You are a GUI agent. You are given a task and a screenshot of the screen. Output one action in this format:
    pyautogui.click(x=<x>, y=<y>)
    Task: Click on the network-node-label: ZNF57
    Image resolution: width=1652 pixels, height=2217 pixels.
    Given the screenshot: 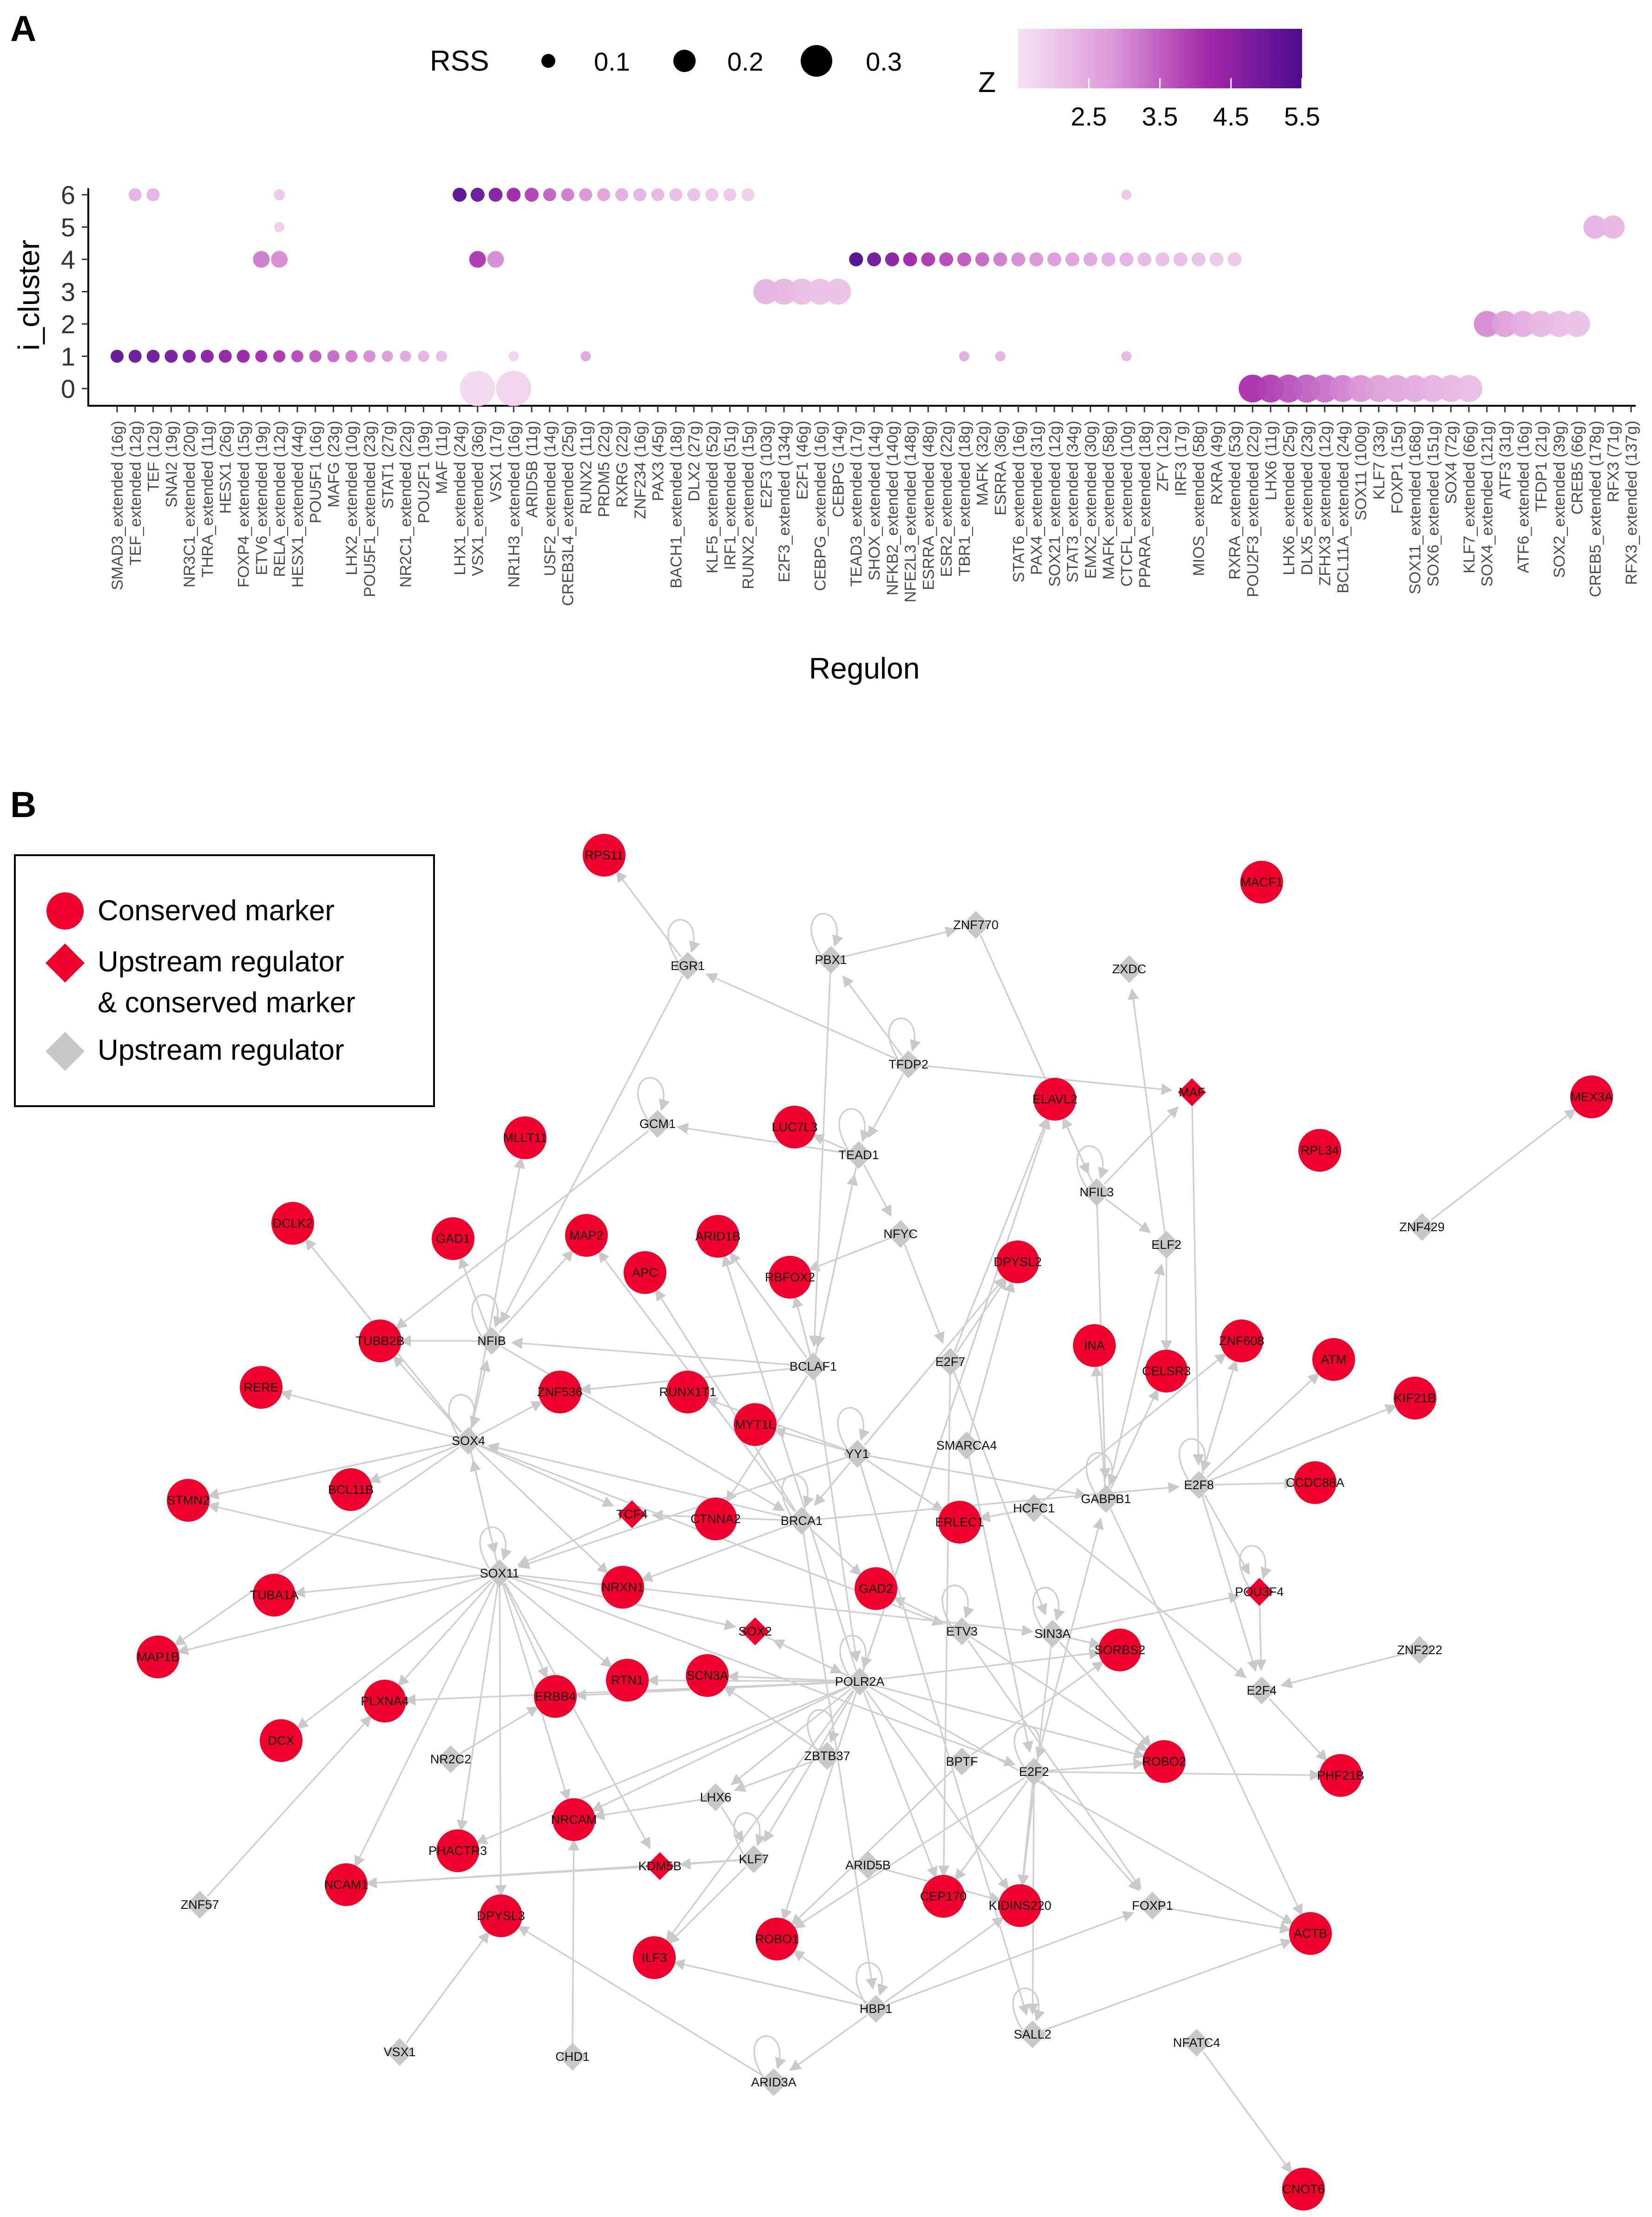 What is the action you would take?
    pyautogui.click(x=200, y=1905)
    